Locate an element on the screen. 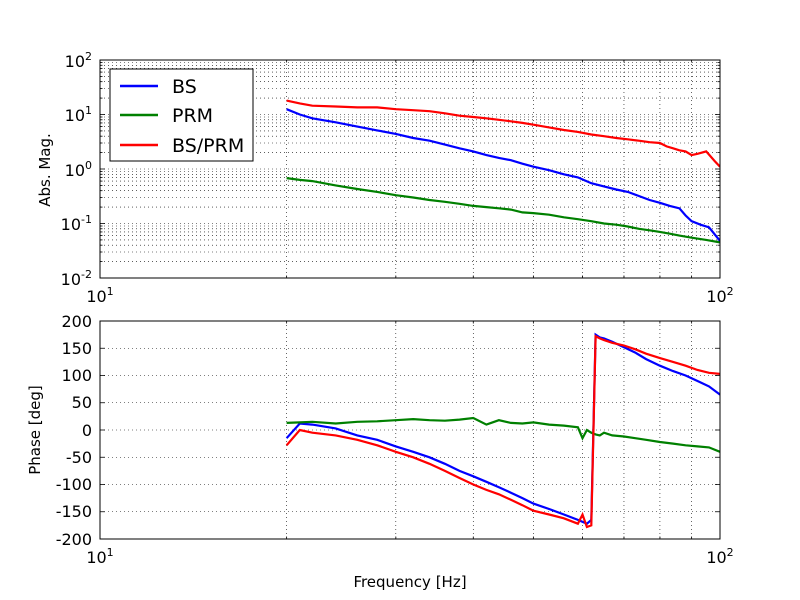 The image size is (800, 600). magnitude-series-bs-line is located at coordinates (503, 175).